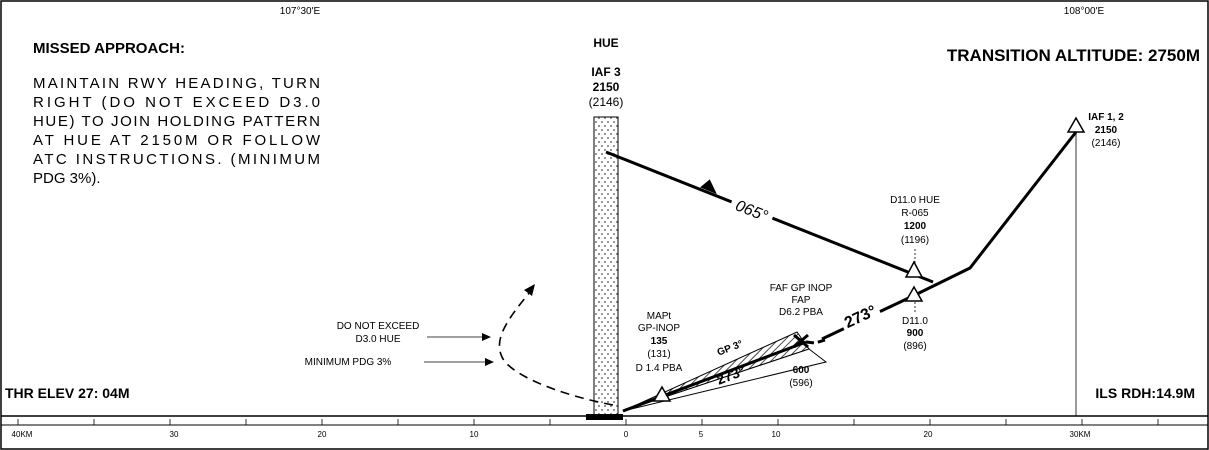  What do you see at coordinates (606, 102) in the screenshot?
I see `iaf3-altitude-ft: (2146)` at bounding box center [606, 102].